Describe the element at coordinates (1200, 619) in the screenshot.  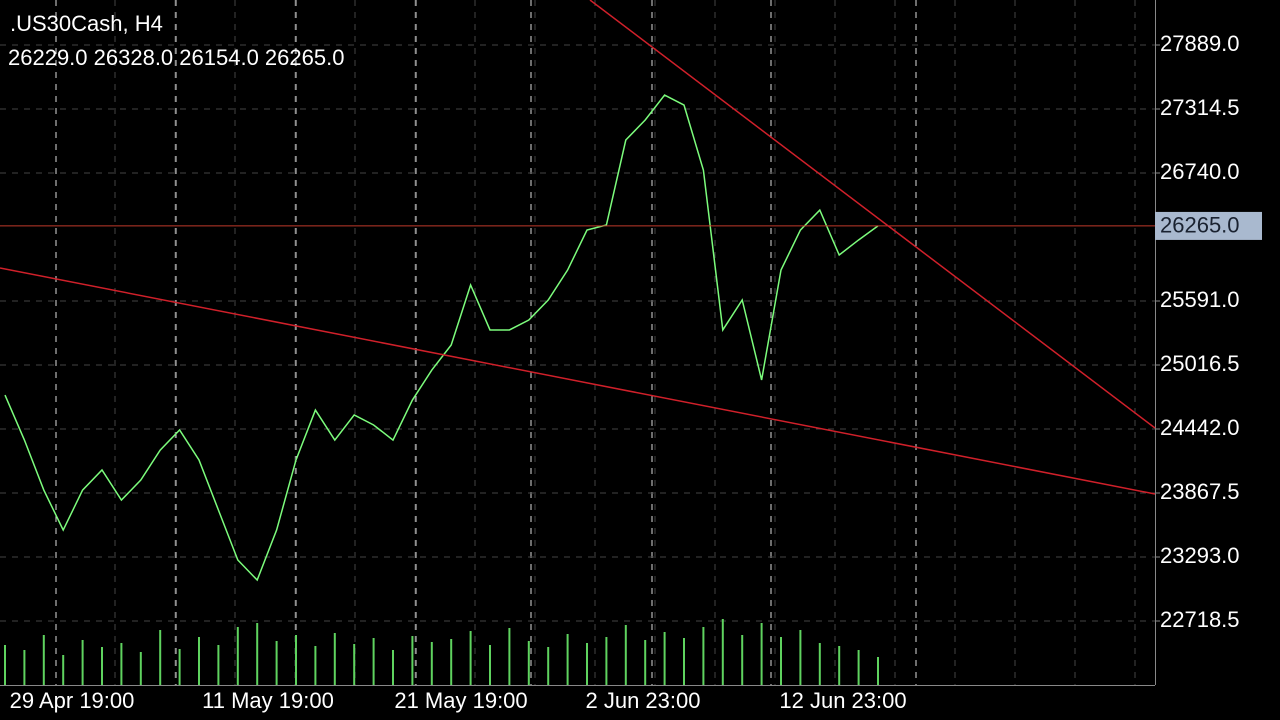
I see `y-tick-label: 22718.5` at that location.